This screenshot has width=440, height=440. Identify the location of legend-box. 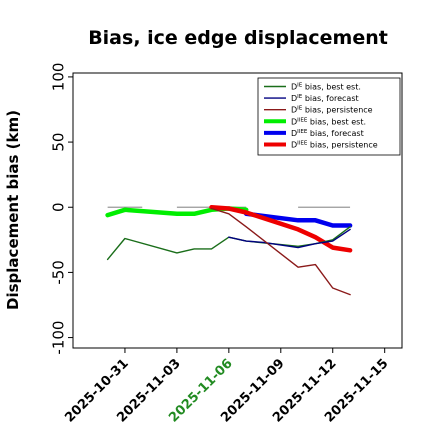
(329, 116).